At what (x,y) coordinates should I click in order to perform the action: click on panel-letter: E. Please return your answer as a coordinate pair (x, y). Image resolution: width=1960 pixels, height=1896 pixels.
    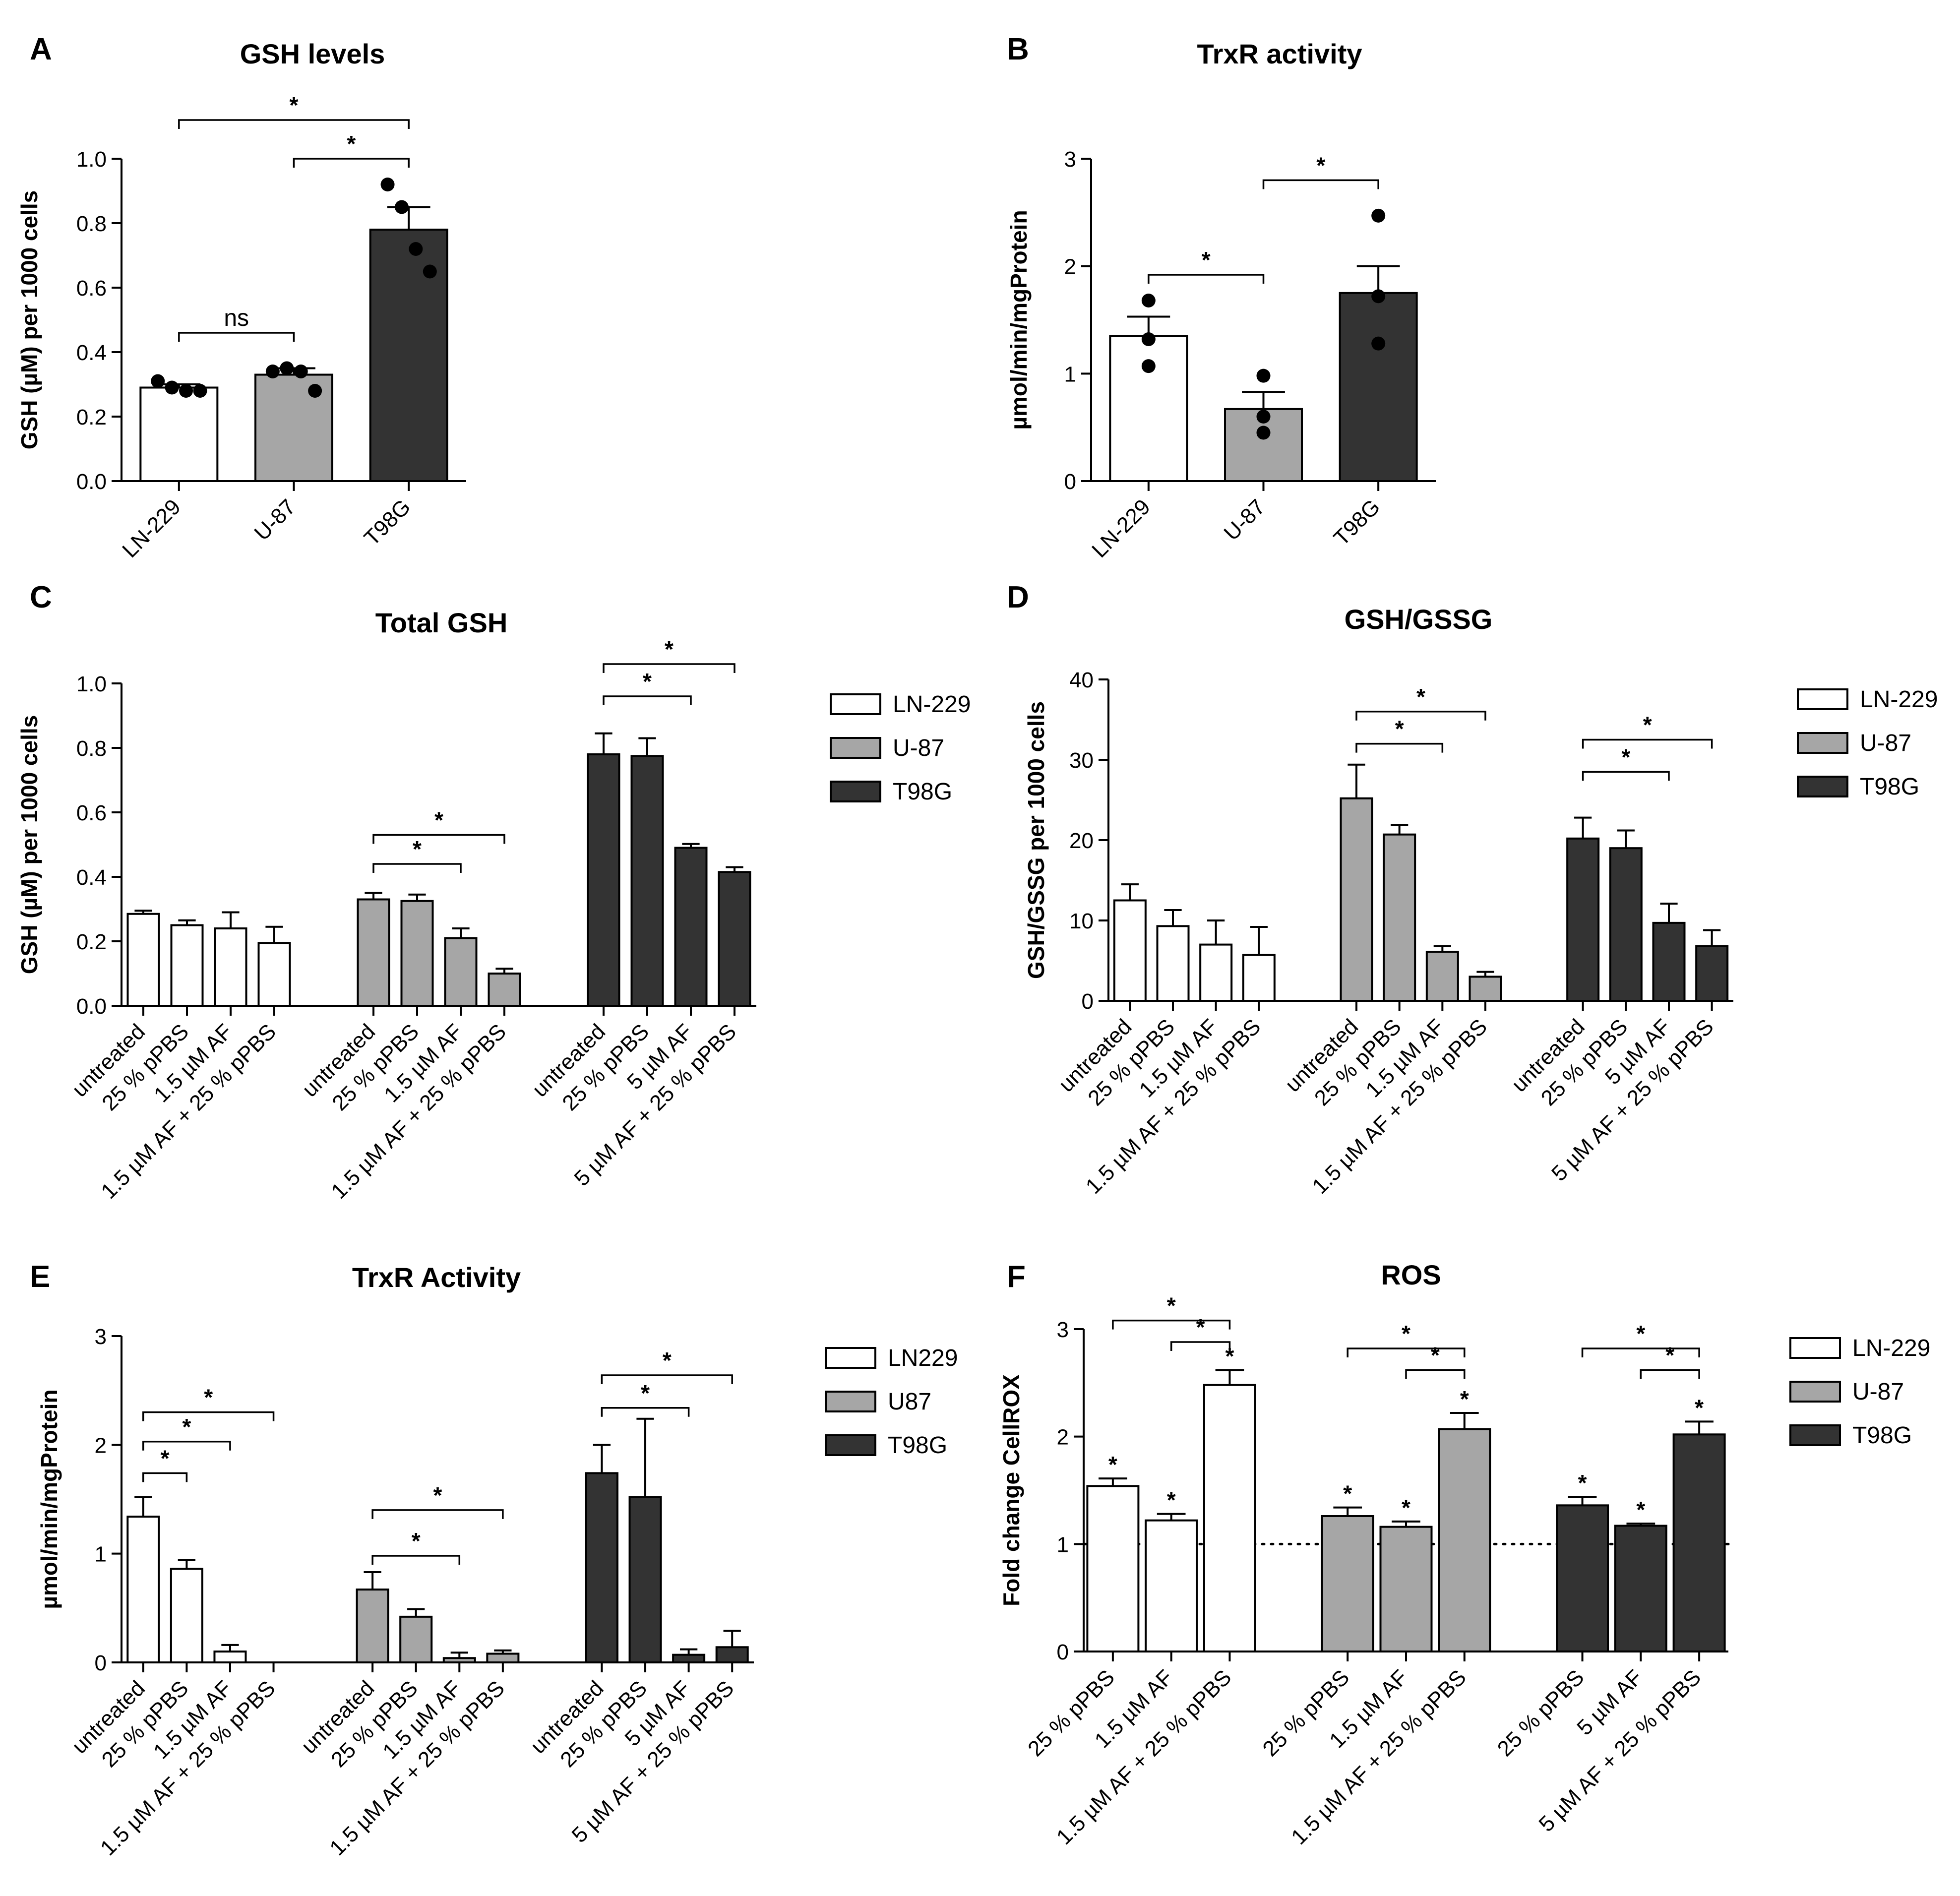
    Looking at the image, I should click on (40, 1277).